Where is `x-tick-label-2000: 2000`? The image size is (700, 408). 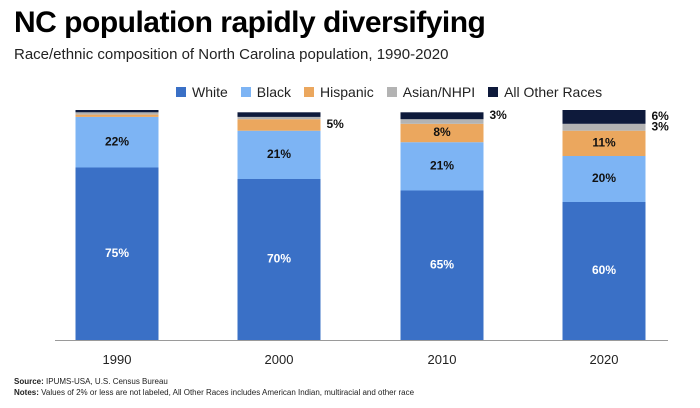 x-tick-label-2000: 2000 is located at coordinates (279, 359).